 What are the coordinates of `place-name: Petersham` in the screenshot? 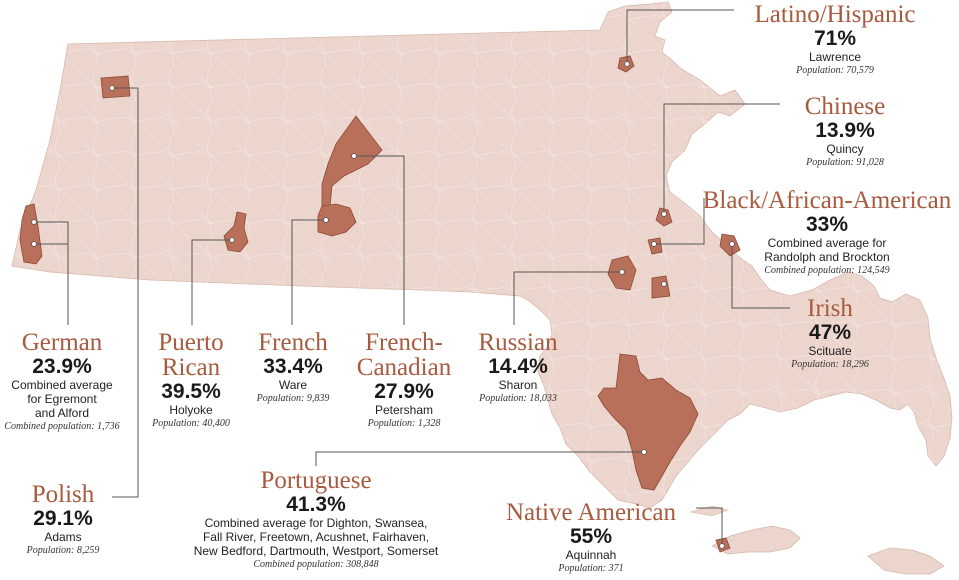 It's located at (404, 410).